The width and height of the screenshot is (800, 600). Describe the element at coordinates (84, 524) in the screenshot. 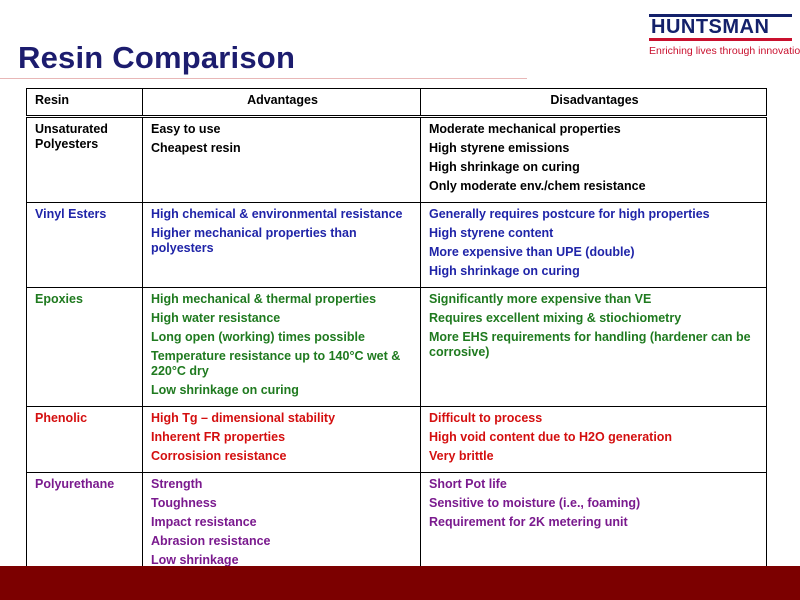

I see `cell-resin: Polyurethane` at that location.